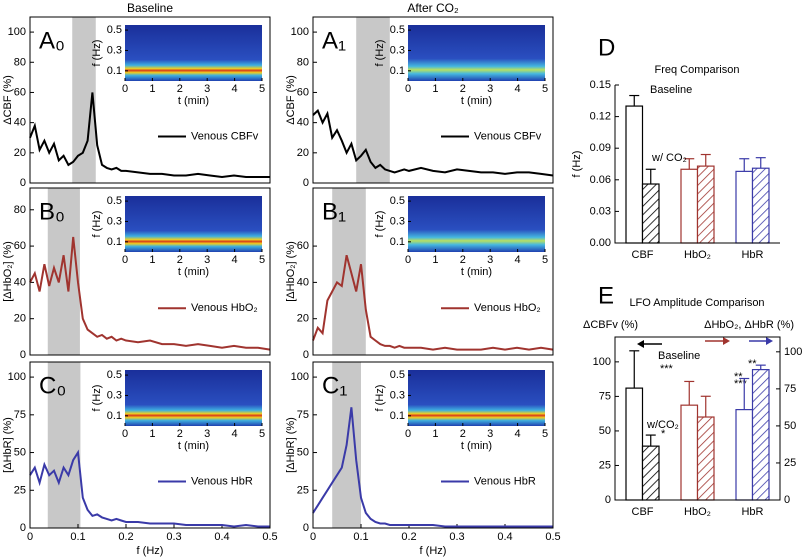  What do you see at coordinates (669, 158) in the screenshot?
I see `series-label: w/ CO₂` at bounding box center [669, 158].